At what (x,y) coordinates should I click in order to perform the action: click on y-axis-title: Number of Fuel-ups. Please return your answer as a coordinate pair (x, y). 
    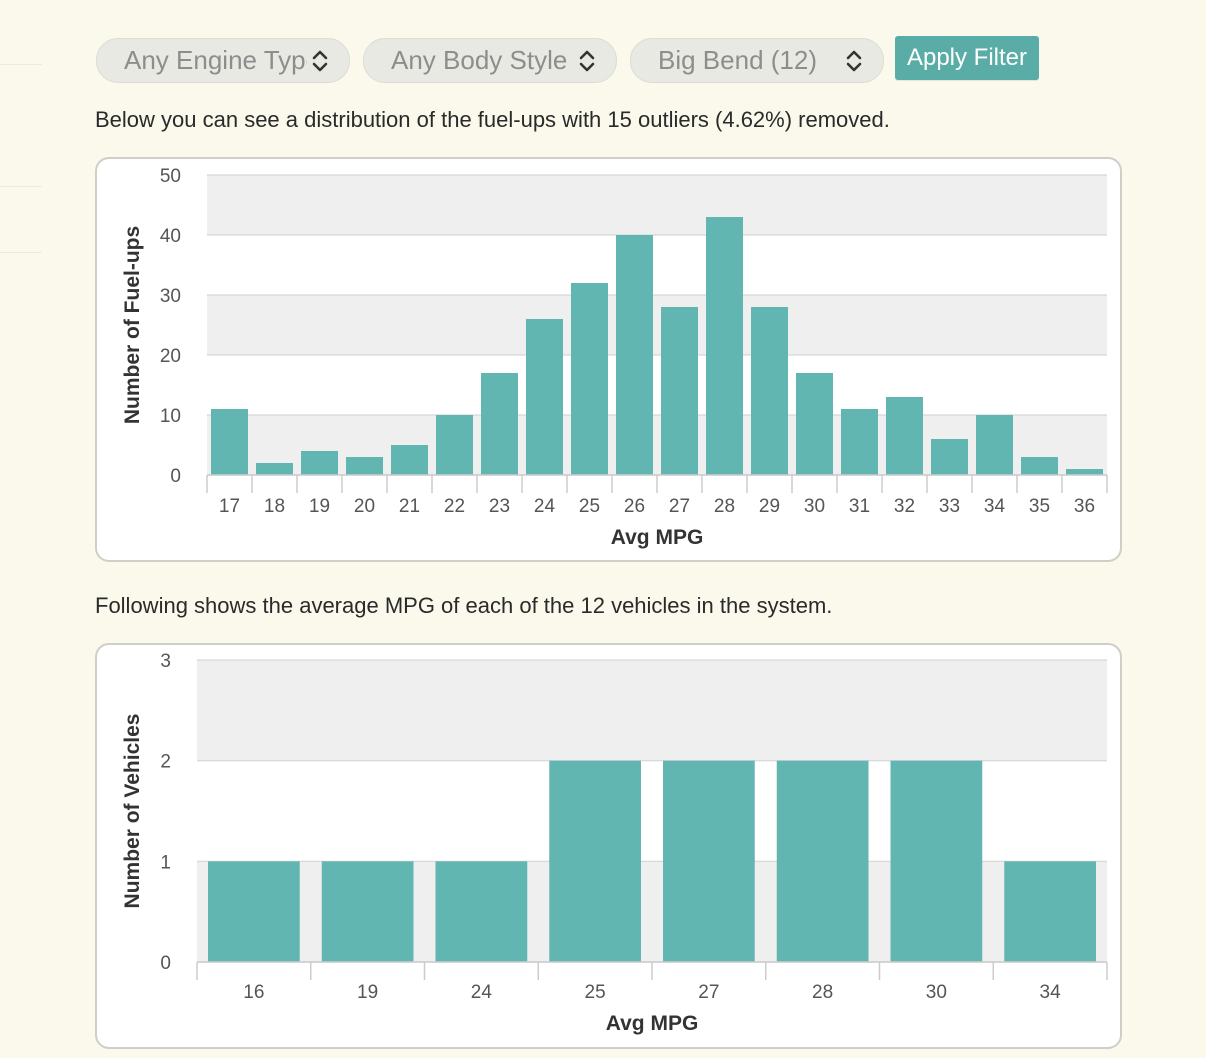
    Looking at the image, I should click on (132, 325).